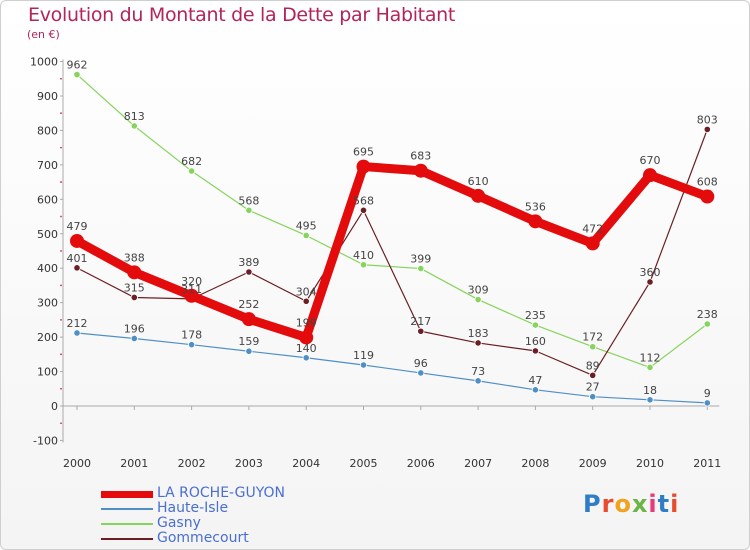 Image resolution: width=750 pixels, height=550 pixels. I want to click on data-label: 360, so click(650, 272).